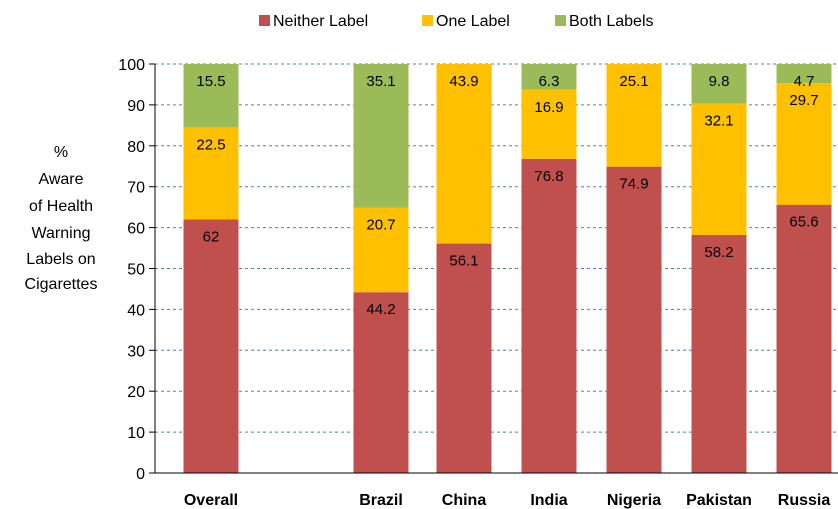 The width and height of the screenshot is (838, 509). Describe the element at coordinates (60, 179) in the screenshot. I see `y-axis-title-line: Aware` at that location.